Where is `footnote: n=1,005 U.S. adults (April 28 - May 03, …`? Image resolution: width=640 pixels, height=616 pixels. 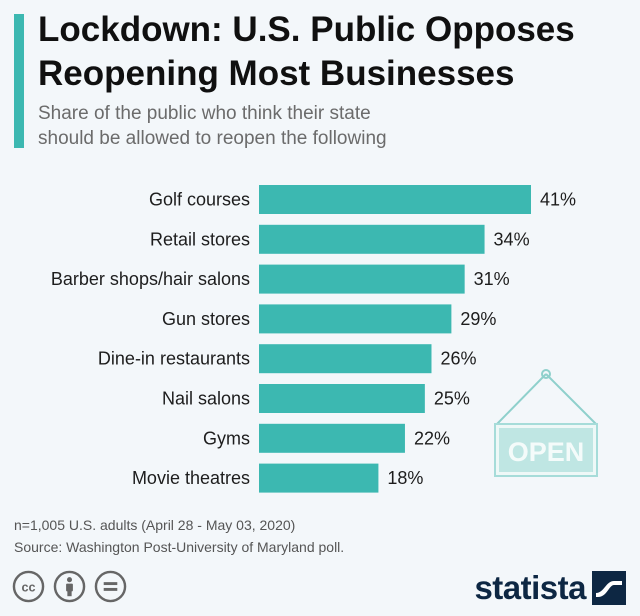 footnote: n=1,005 U.S. adults (April 28 - May 03, … is located at coordinates (179, 536).